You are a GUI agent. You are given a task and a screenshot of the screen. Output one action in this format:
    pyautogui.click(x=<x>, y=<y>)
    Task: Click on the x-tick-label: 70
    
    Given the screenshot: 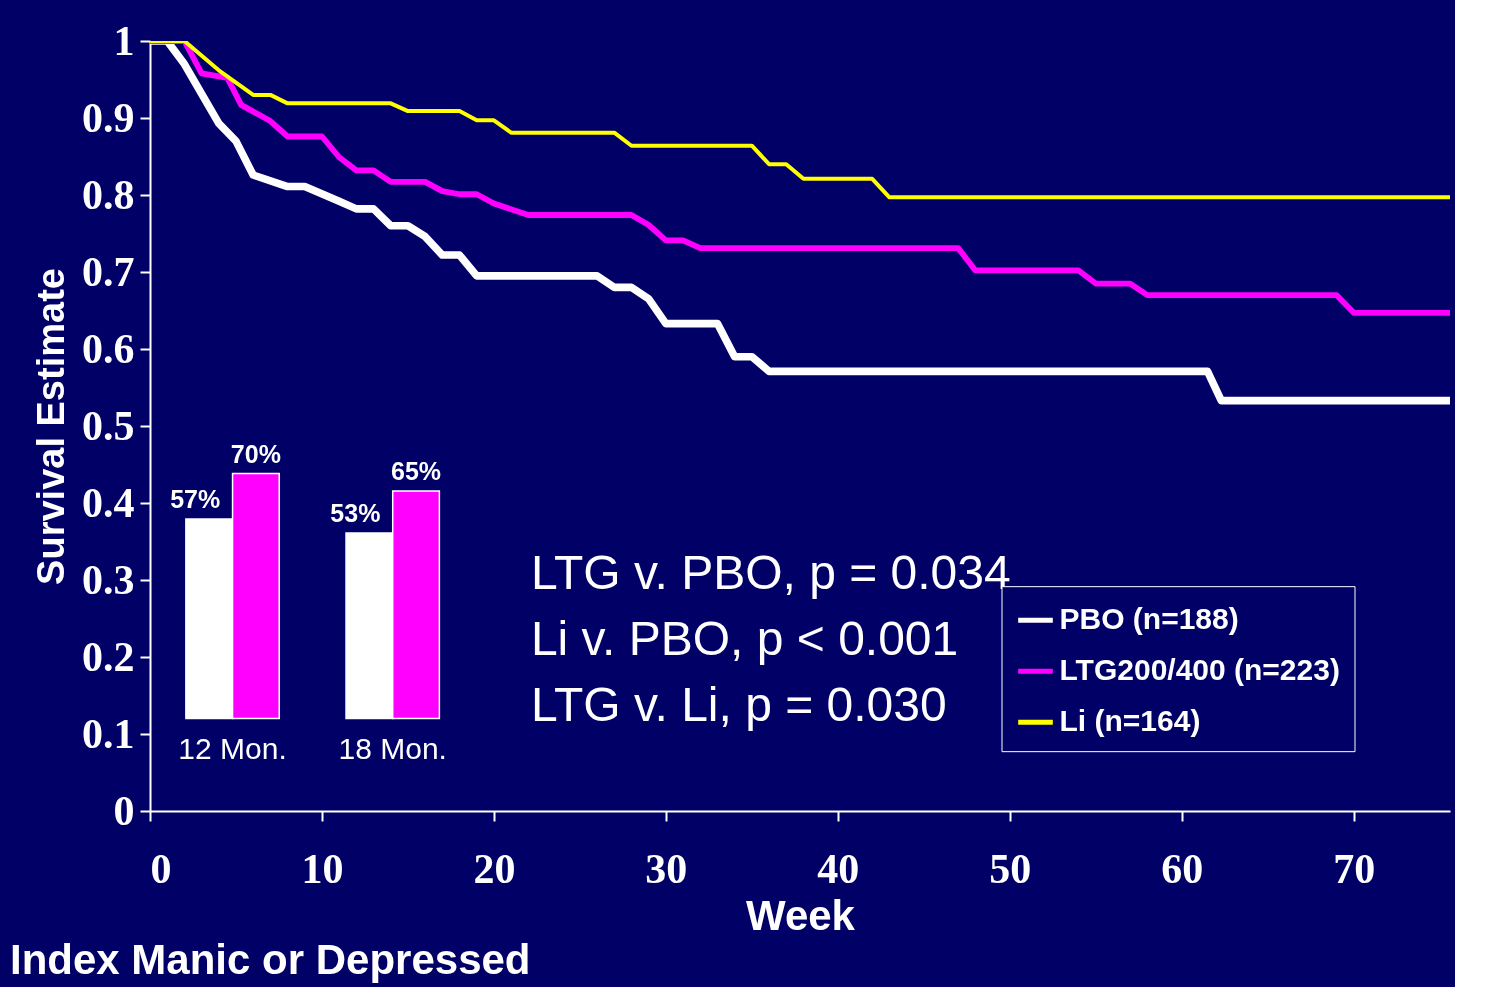 What is the action you would take?
    pyautogui.click(x=1354, y=868)
    